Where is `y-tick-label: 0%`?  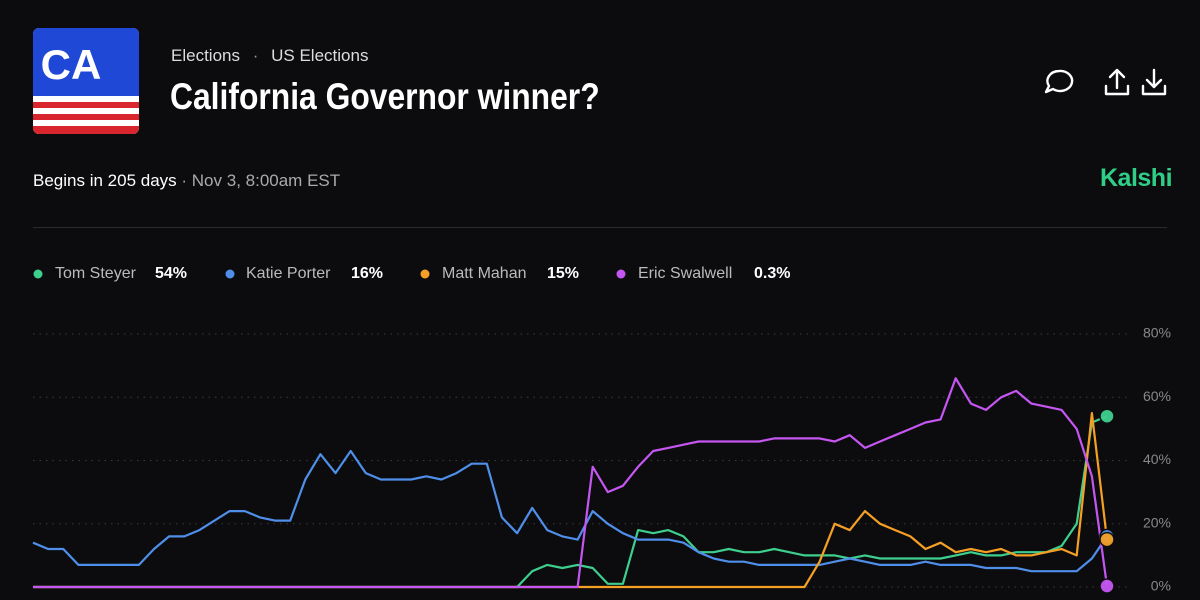 y-tick-label: 0% is located at coordinates (1161, 586).